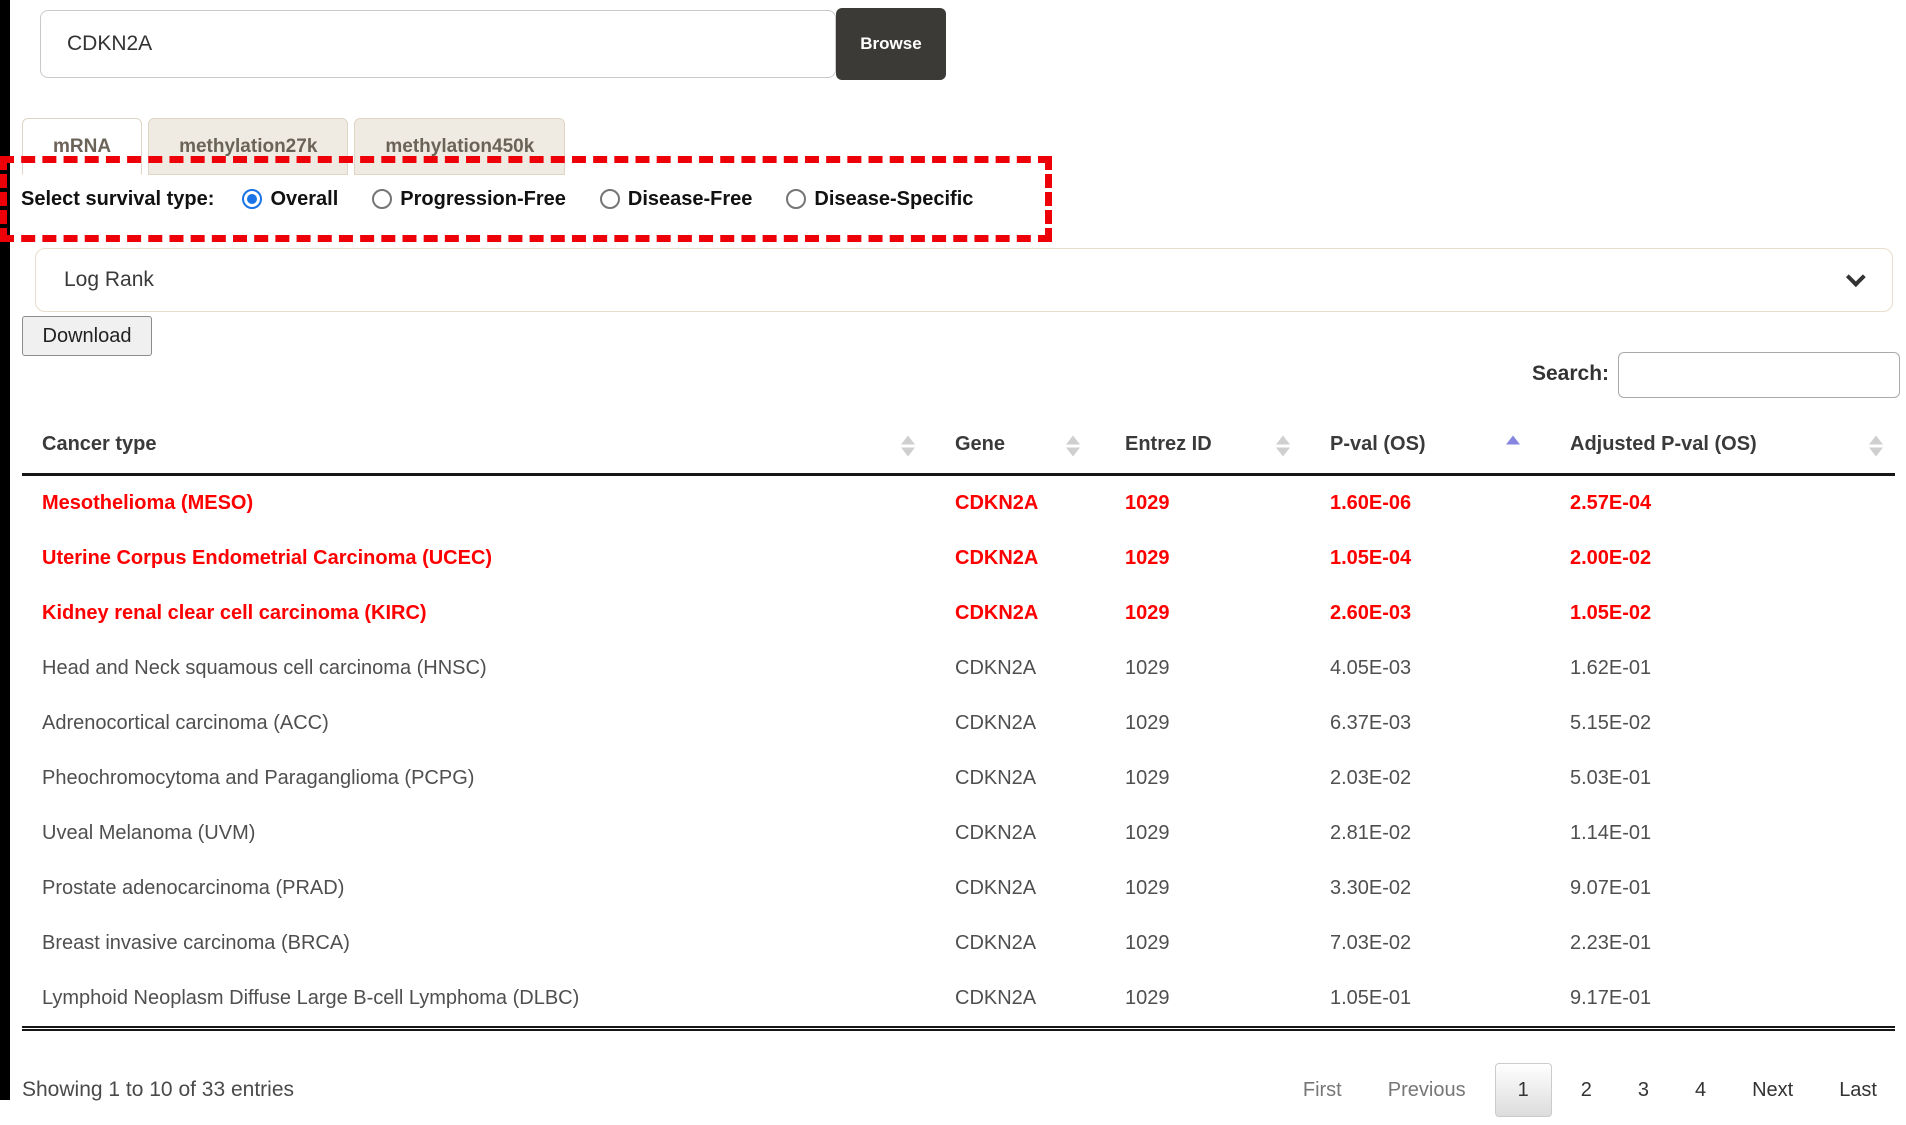  I want to click on adj-p-val-cell: 1.62E-01, so click(1611, 668).